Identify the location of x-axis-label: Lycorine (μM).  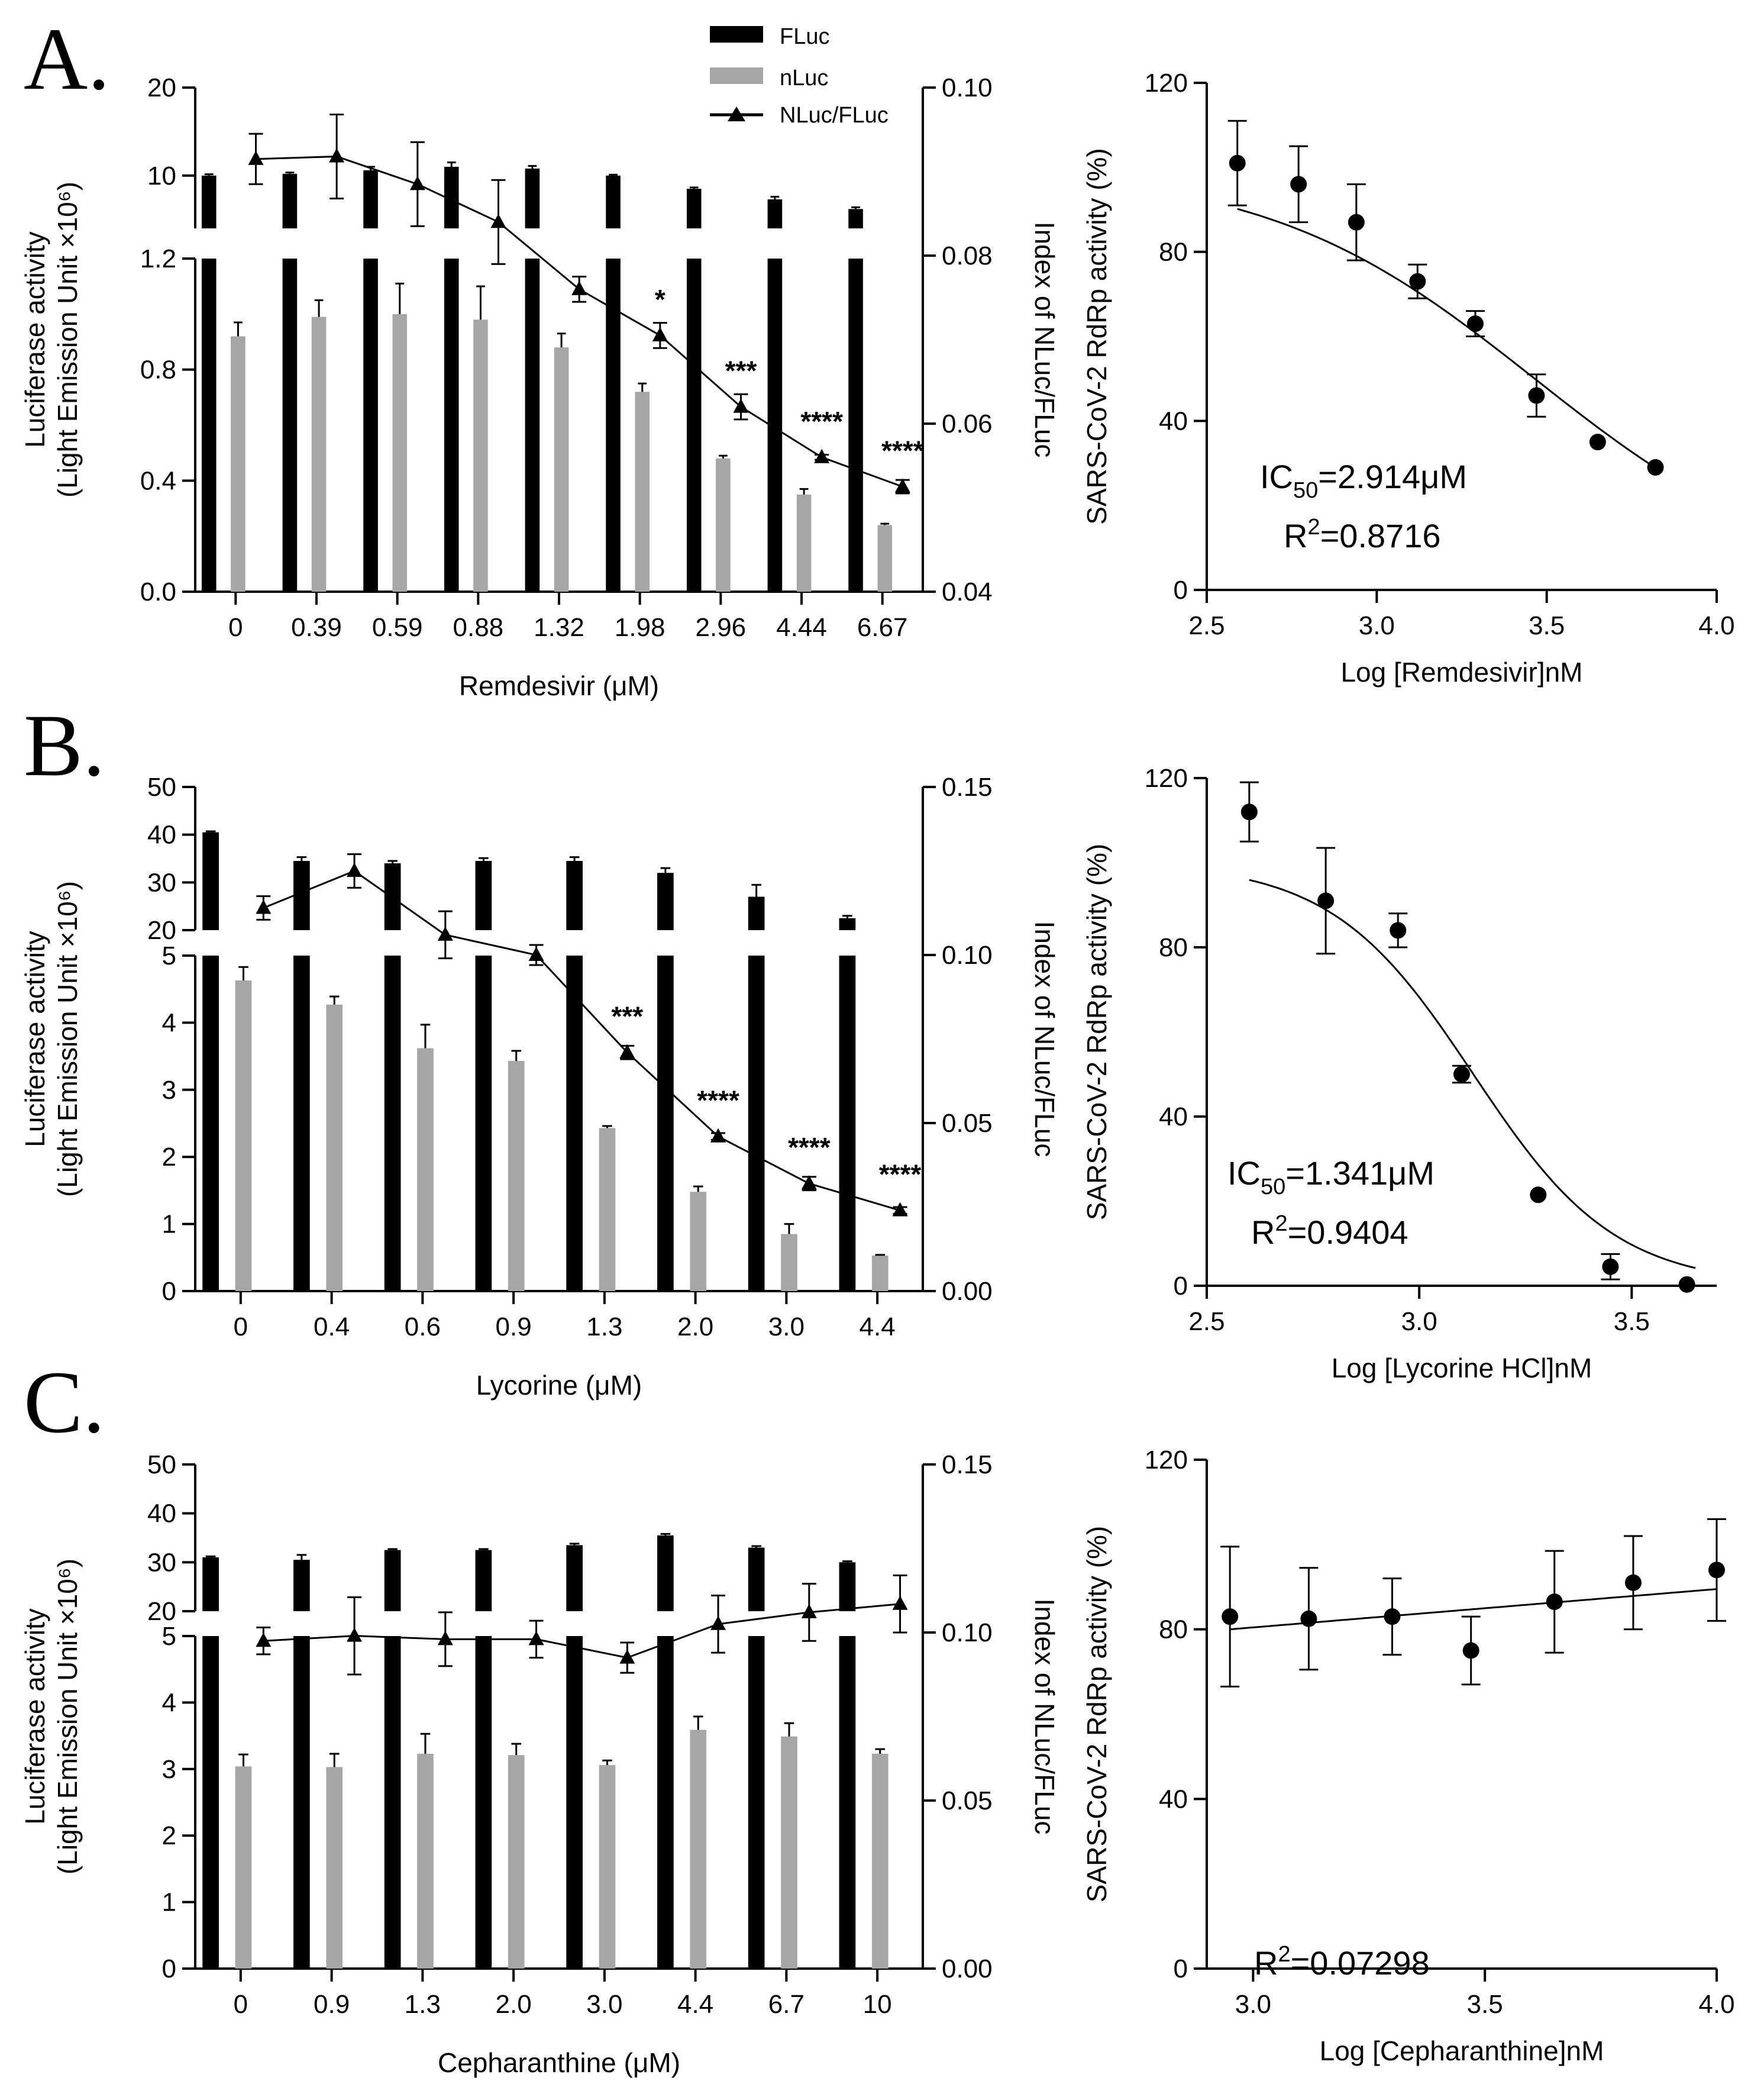
(559, 1385).